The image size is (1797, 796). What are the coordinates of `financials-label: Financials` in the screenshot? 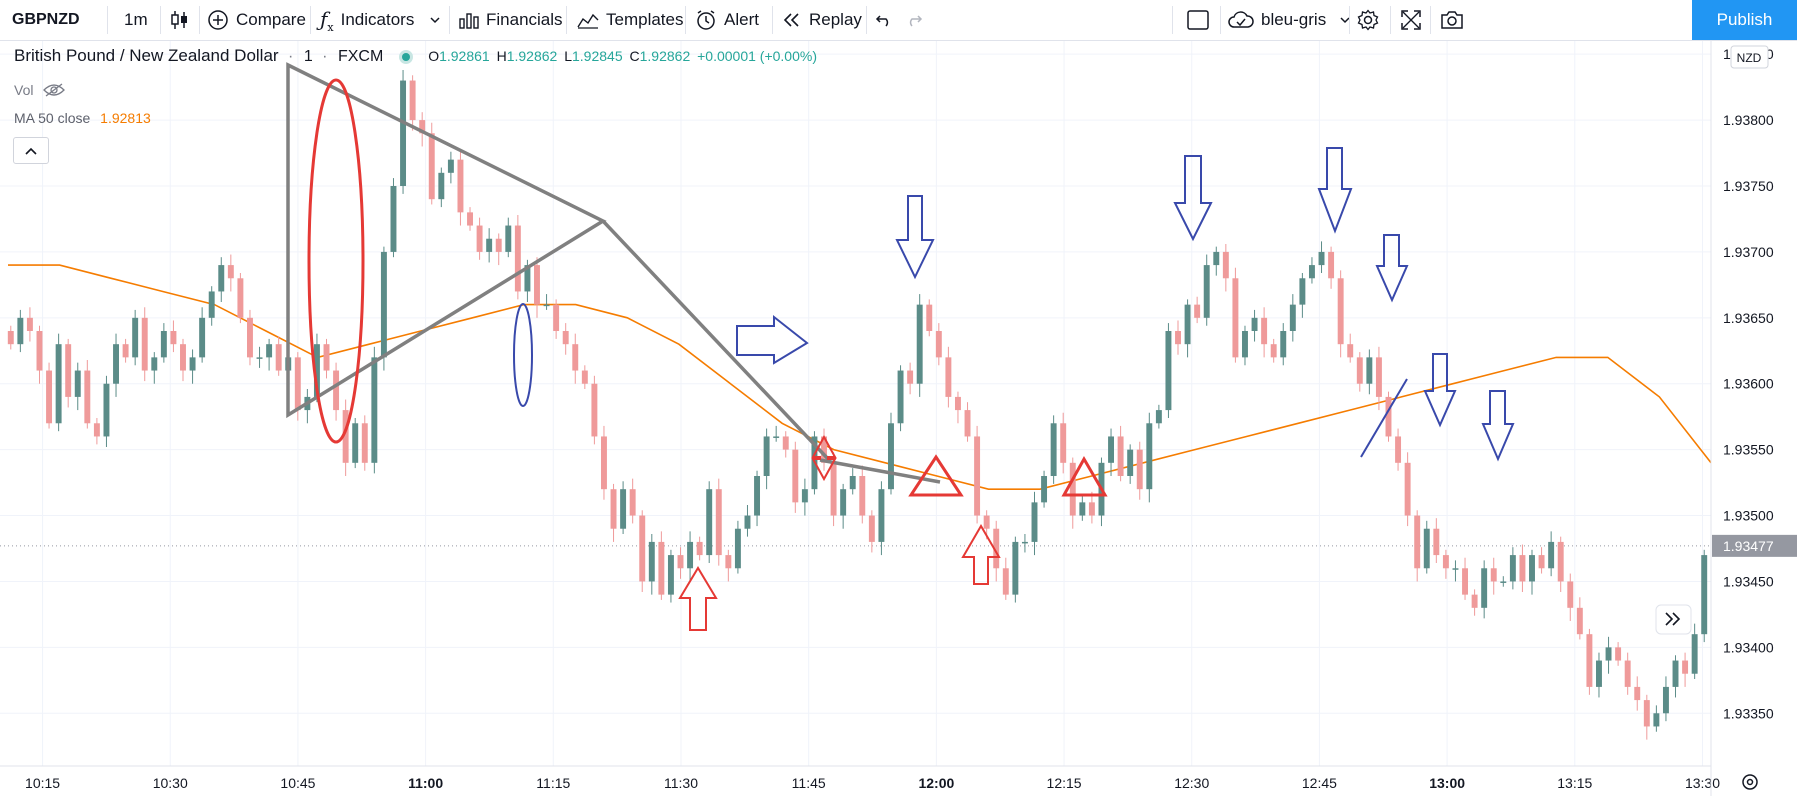 It's located at (524, 19).